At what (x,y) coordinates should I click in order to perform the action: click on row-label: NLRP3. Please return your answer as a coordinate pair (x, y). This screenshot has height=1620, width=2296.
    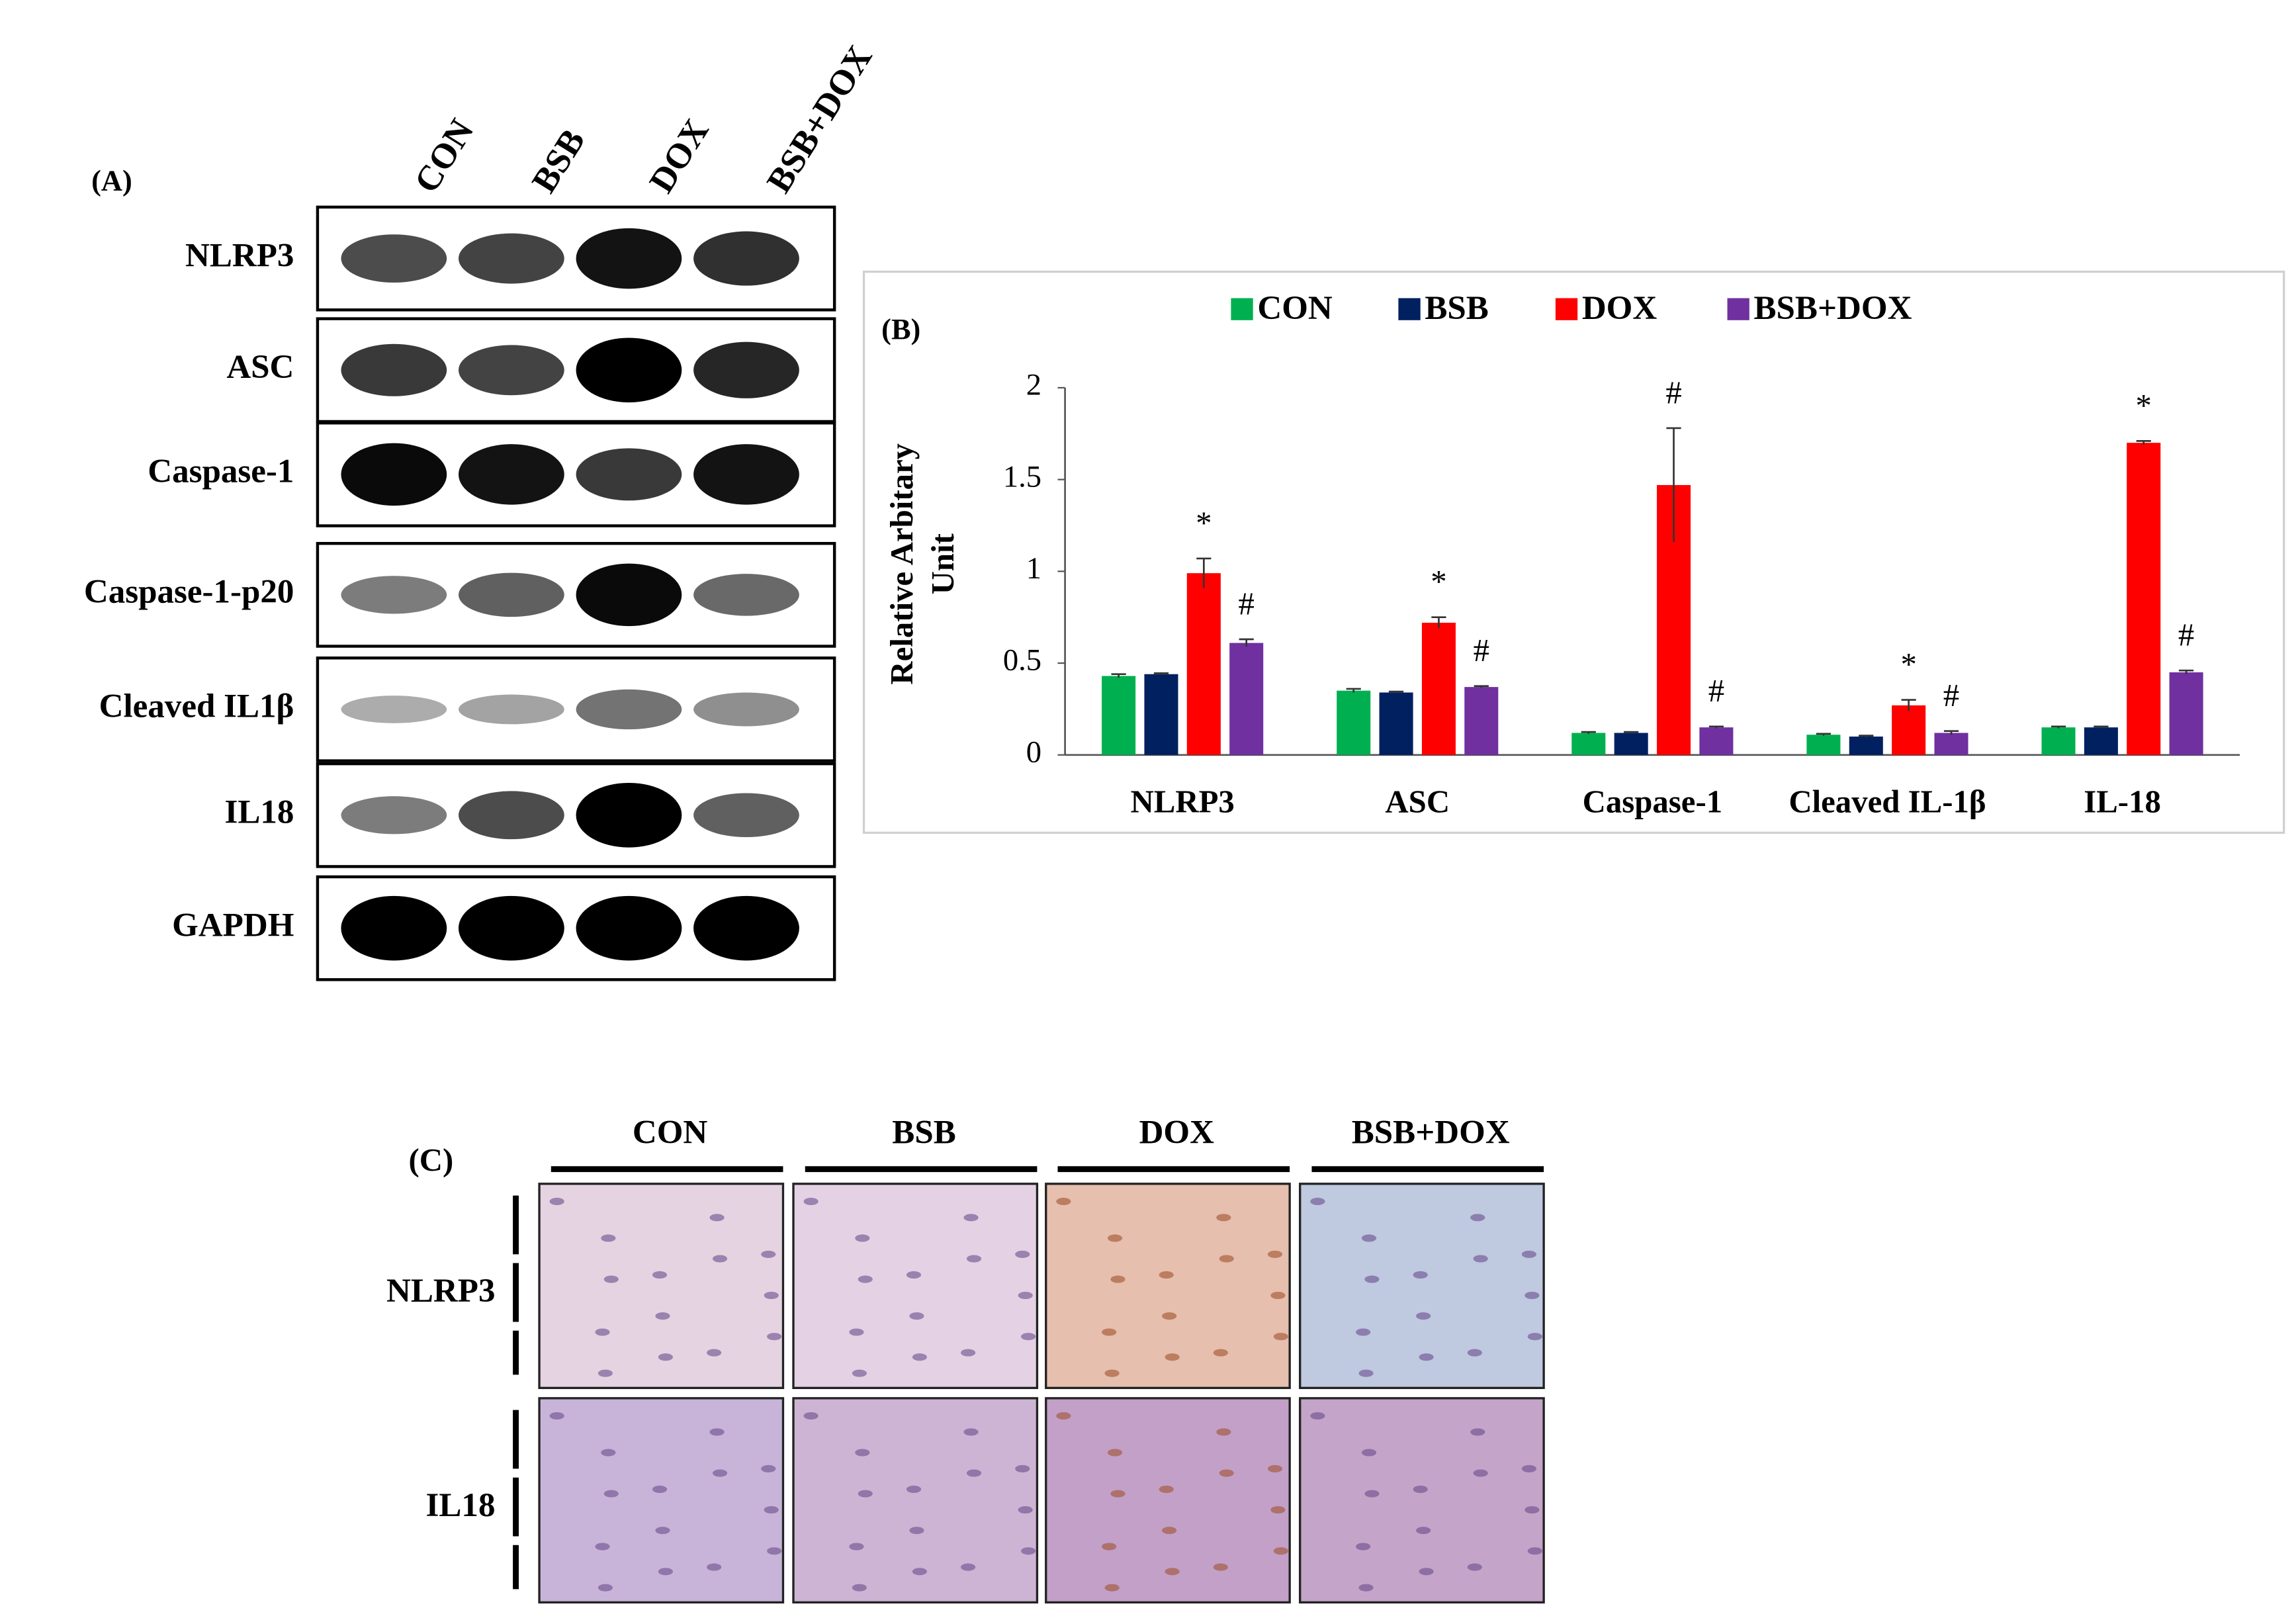
    Looking at the image, I should click on (440, 1291).